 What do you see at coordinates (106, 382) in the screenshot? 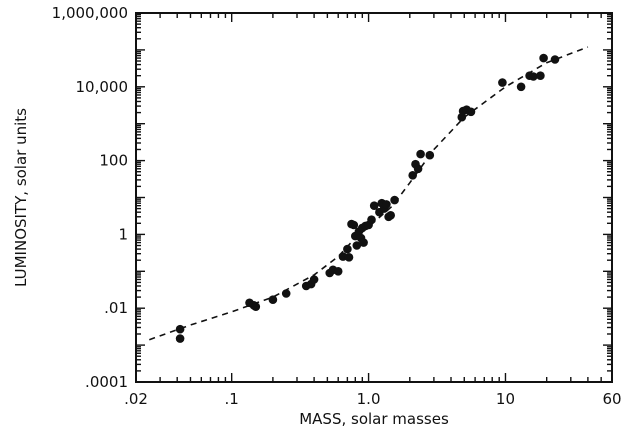
I see `y-tick-label: .0001` at bounding box center [106, 382].